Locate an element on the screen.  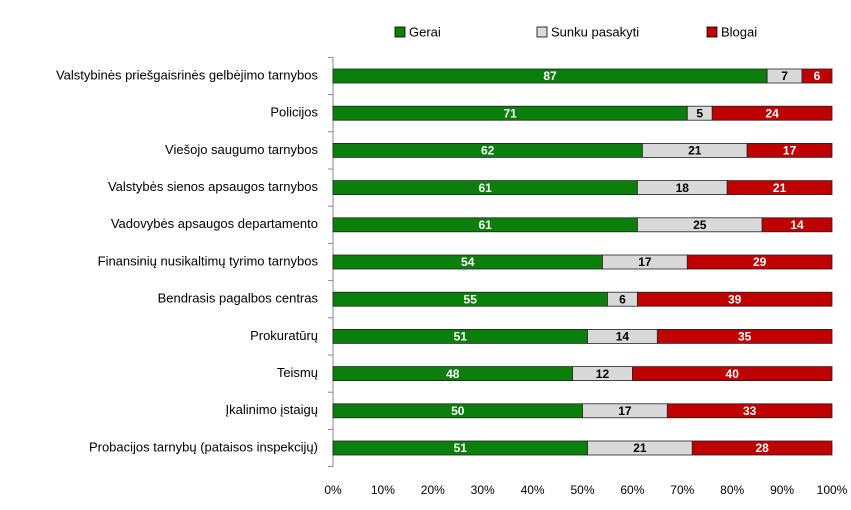
y-tick-label: Įkalinimo įstaigų is located at coordinates (272, 409).